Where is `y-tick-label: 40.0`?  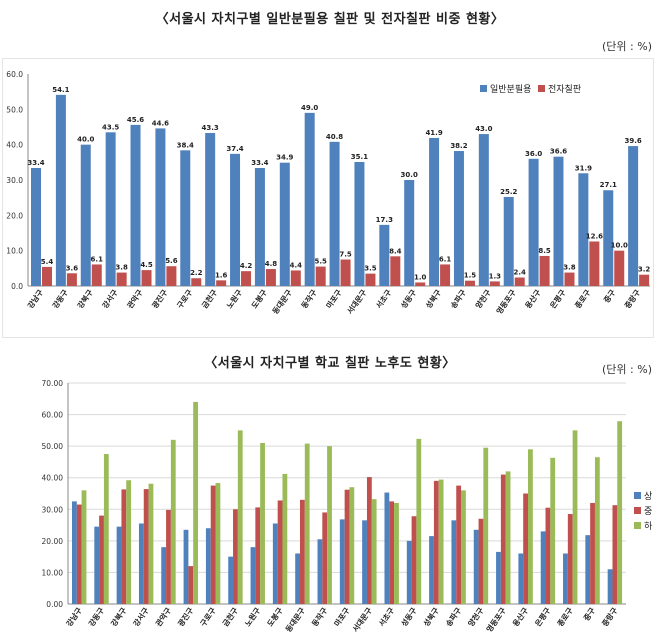
y-tick-label: 40.0 is located at coordinates (14, 145).